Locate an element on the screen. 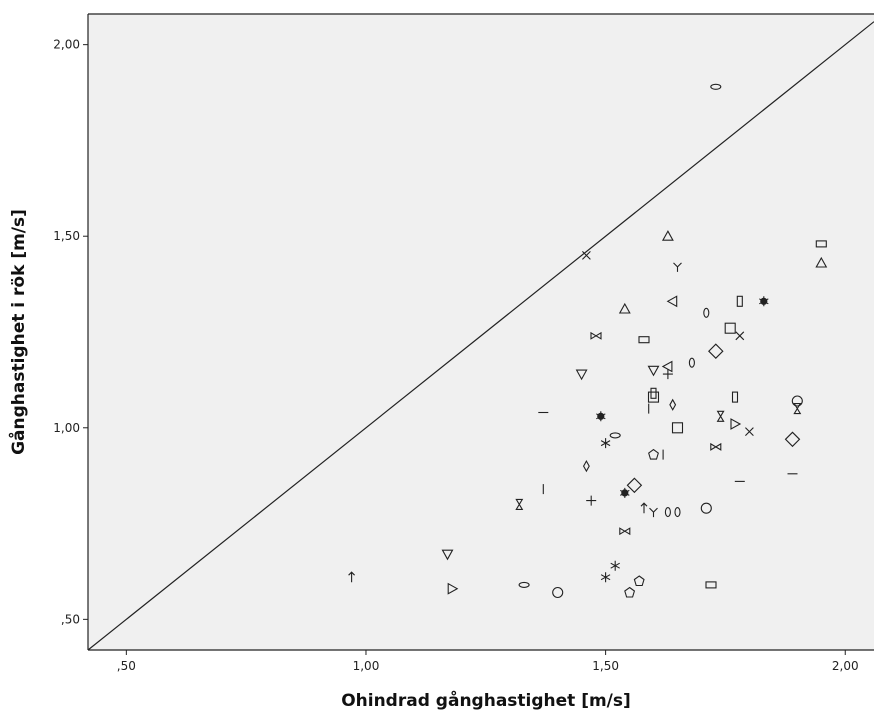 Image resolution: width=874 pixels, height=715 pixels. x-axis-title: Ohindrad gånghastighet [m/s] is located at coordinates (486, 700).